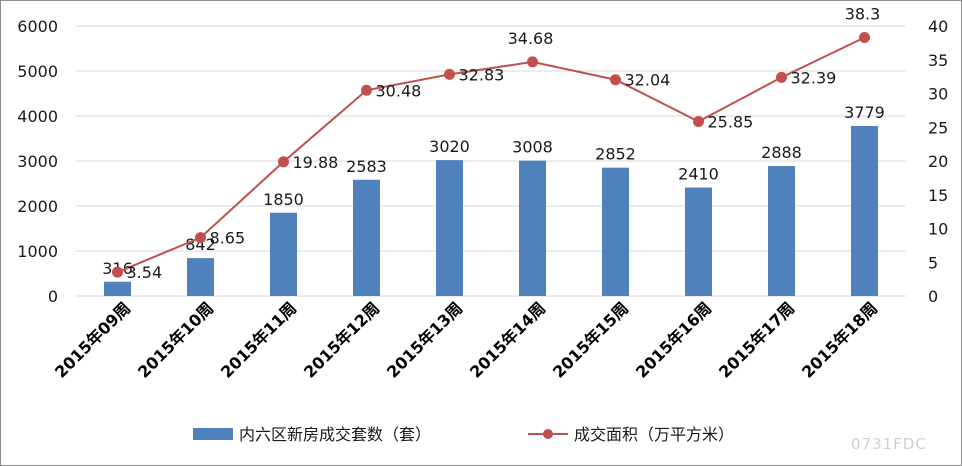 This screenshot has height=466, width=962. Describe the element at coordinates (531, 38) in the screenshot. I see `line-value-label: 34.68` at that location.